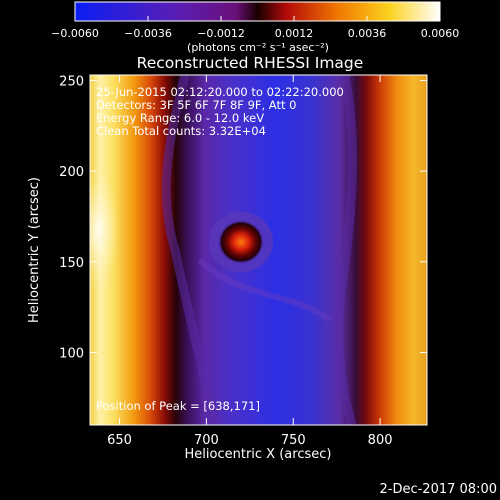 The width and height of the screenshot is (500, 500). I want to click on colorbar-unit-label: (photons cm⁻² s⁻¹ asec⁻²), so click(258, 47).